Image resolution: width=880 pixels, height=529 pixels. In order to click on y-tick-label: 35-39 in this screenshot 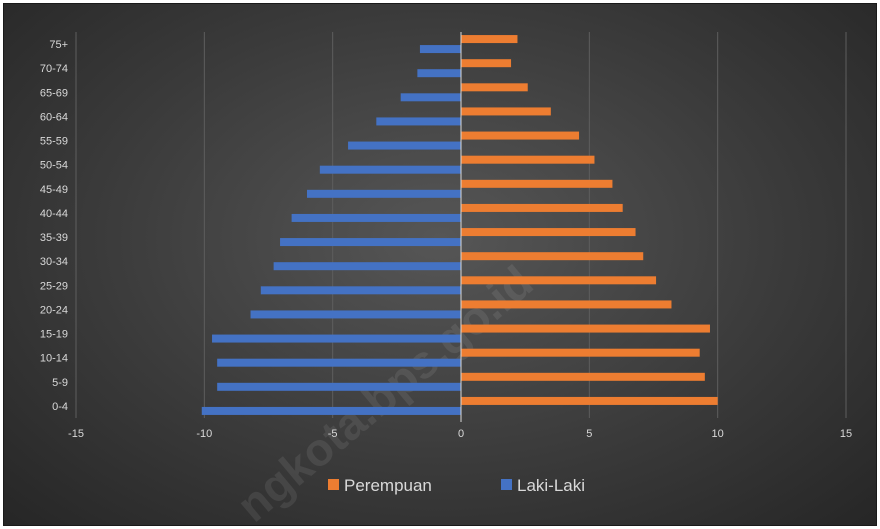, I will do `click(54, 238)`.